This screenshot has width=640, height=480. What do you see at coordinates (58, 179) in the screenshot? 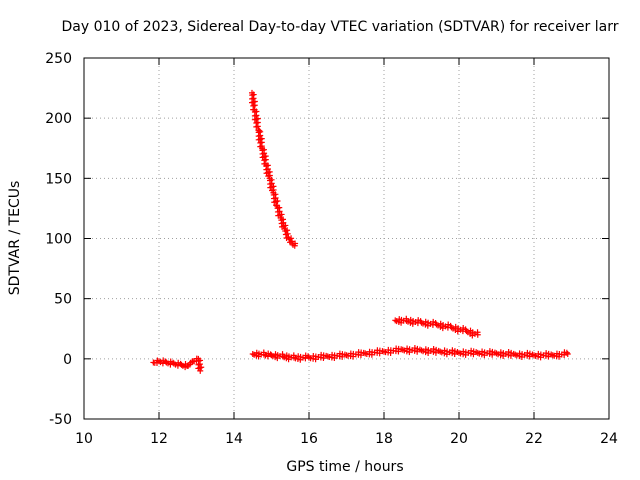
I see `y-tick-label: 150` at bounding box center [58, 179].